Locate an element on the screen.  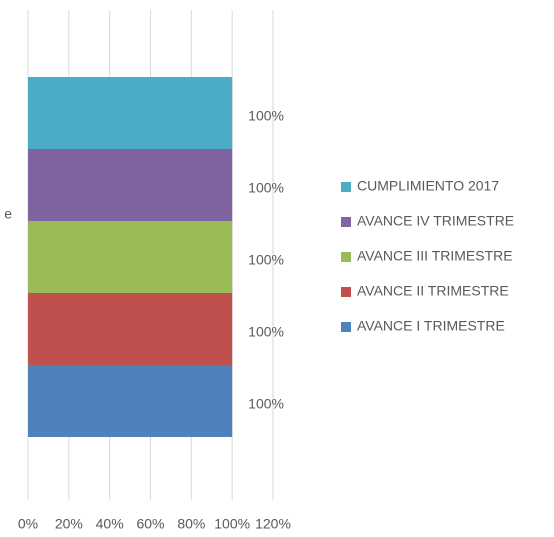
legend-label: AVANCE II TRIMESTRE is located at coordinates (433, 291).